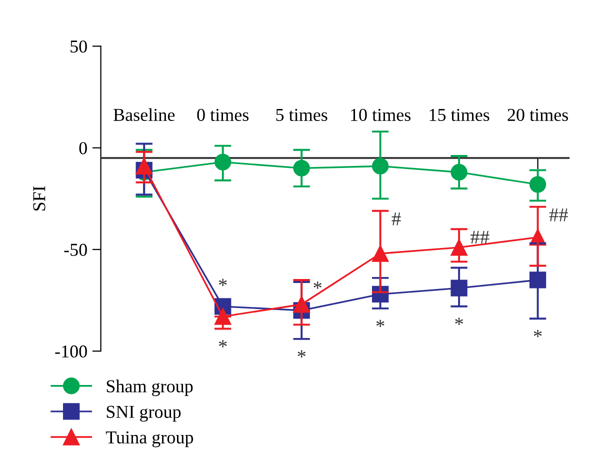  Describe the element at coordinates (223, 115) in the screenshot. I see `x-tick-label: 0 times` at that location.